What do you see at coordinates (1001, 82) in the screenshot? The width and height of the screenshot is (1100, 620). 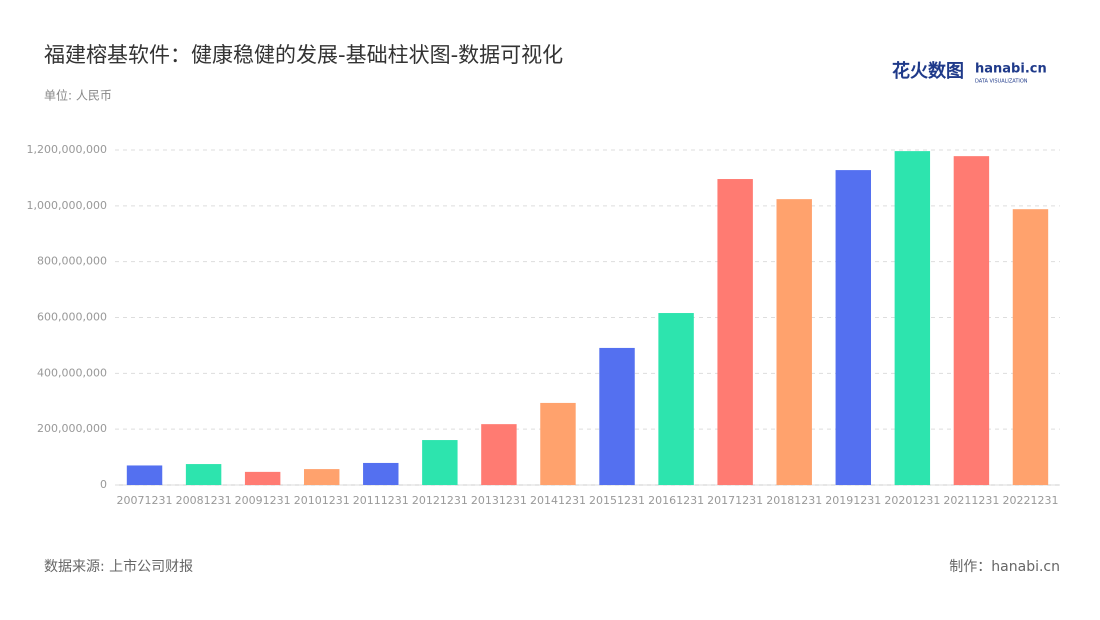 I see `logo-tagline: DATA VISUALIZATION` at bounding box center [1001, 82].